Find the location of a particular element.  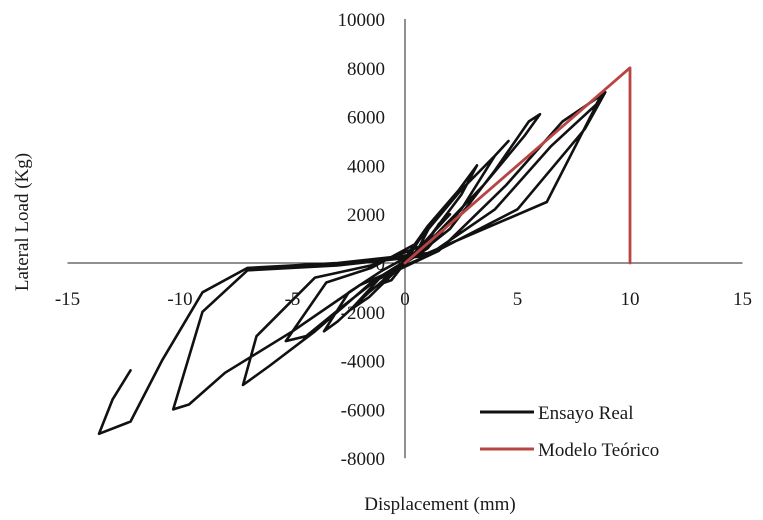

y-tick-label: 6000 is located at coordinates (366, 118).